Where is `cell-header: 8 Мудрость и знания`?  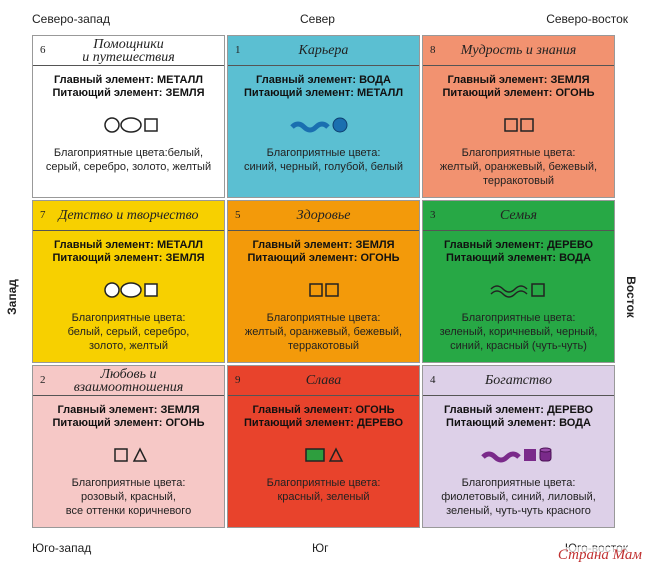
cell-header: 8 Мудрость и знания is located at coordinates (518, 51).